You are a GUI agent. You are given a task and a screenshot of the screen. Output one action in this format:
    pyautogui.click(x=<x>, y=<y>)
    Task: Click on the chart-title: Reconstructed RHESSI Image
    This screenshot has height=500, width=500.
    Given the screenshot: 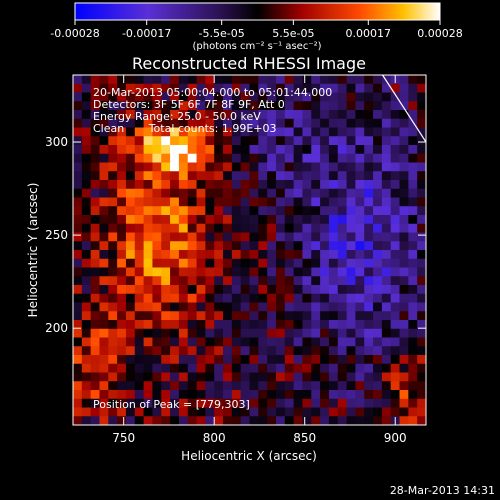 What is the action you would take?
    pyautogui.click(x=249, y=63)
    